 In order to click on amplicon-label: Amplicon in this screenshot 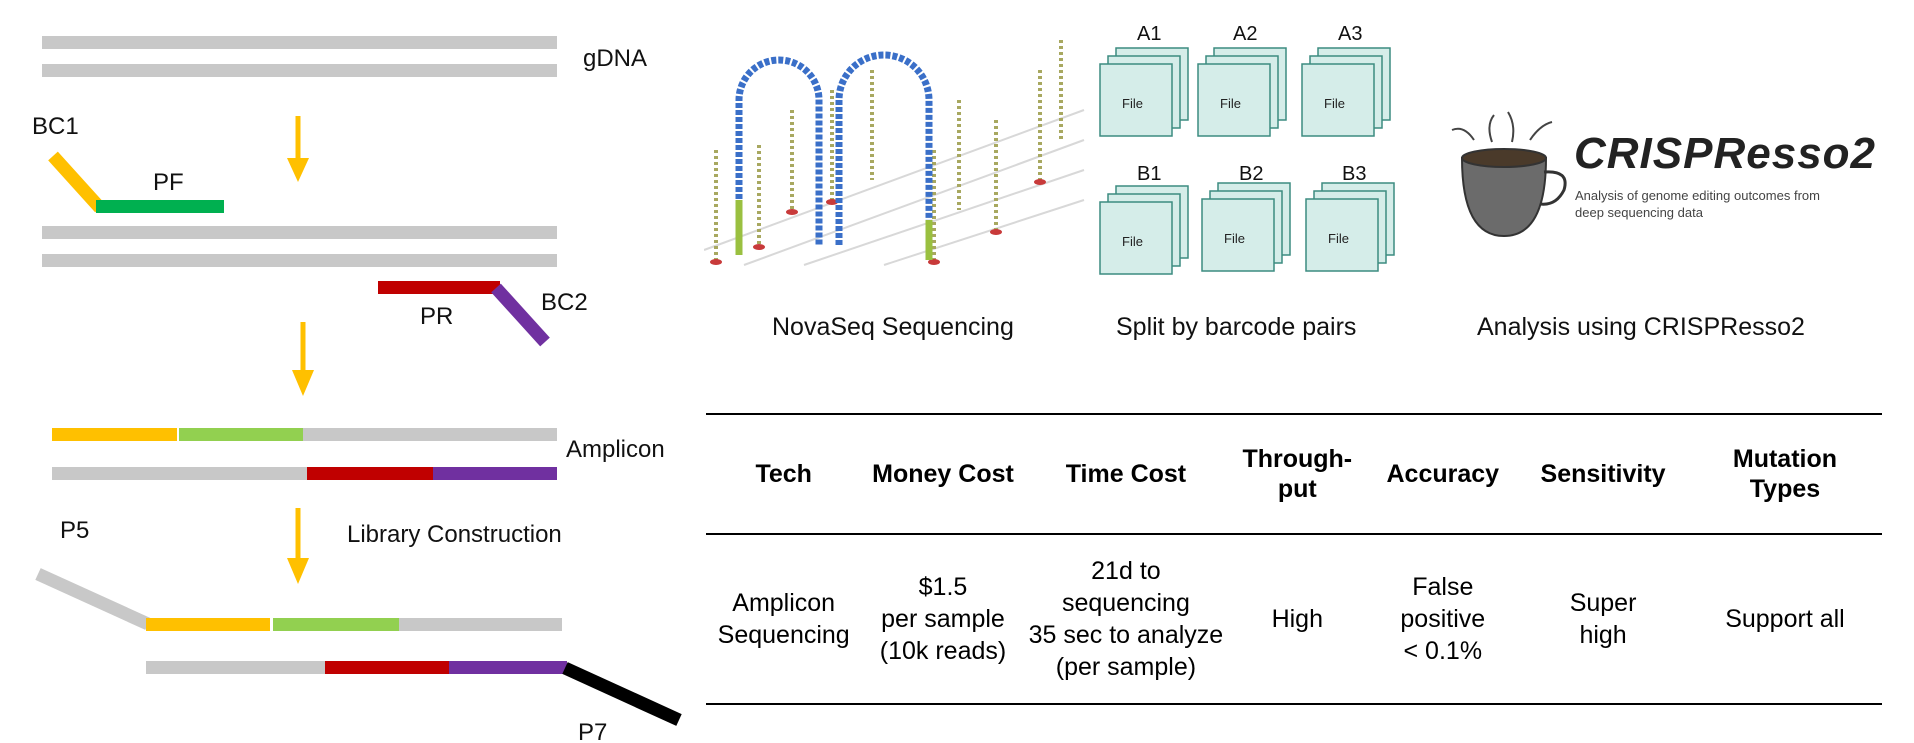, I will do `click(615, 449)`.